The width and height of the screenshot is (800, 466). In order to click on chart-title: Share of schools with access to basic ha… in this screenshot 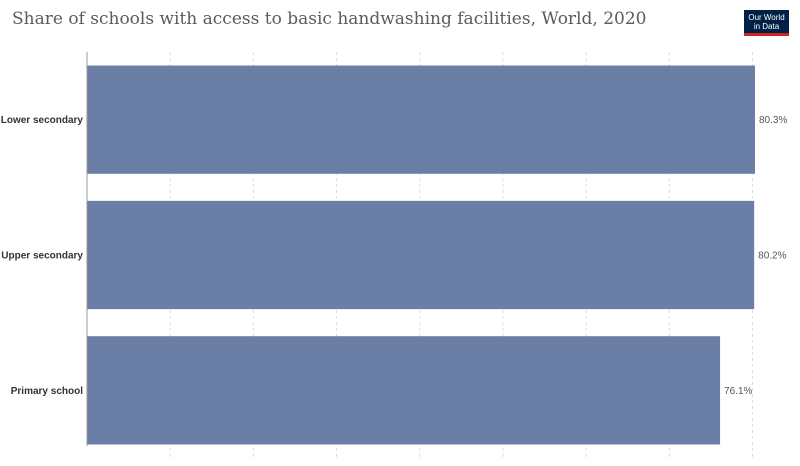, I will do `click(329, 19)`.